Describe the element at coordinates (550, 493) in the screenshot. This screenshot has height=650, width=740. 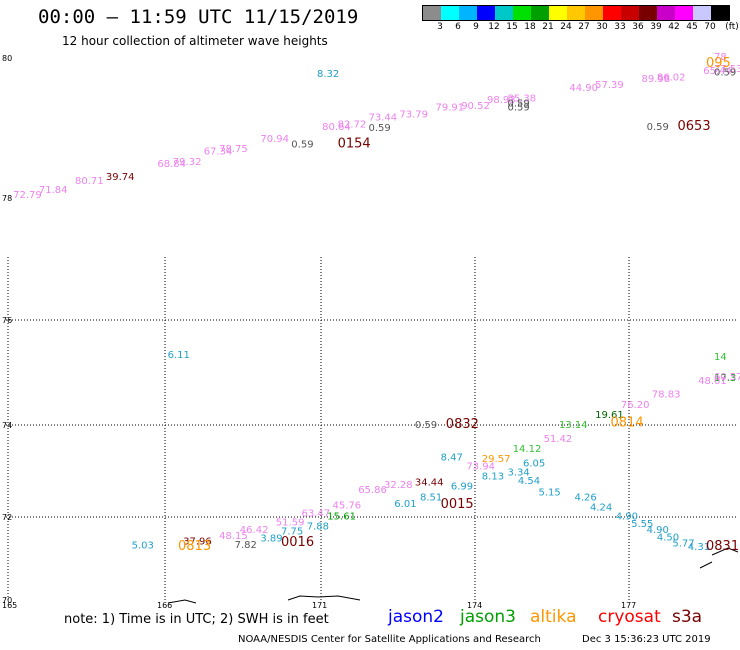
I see `wave-height-value: 5.15` at that location.